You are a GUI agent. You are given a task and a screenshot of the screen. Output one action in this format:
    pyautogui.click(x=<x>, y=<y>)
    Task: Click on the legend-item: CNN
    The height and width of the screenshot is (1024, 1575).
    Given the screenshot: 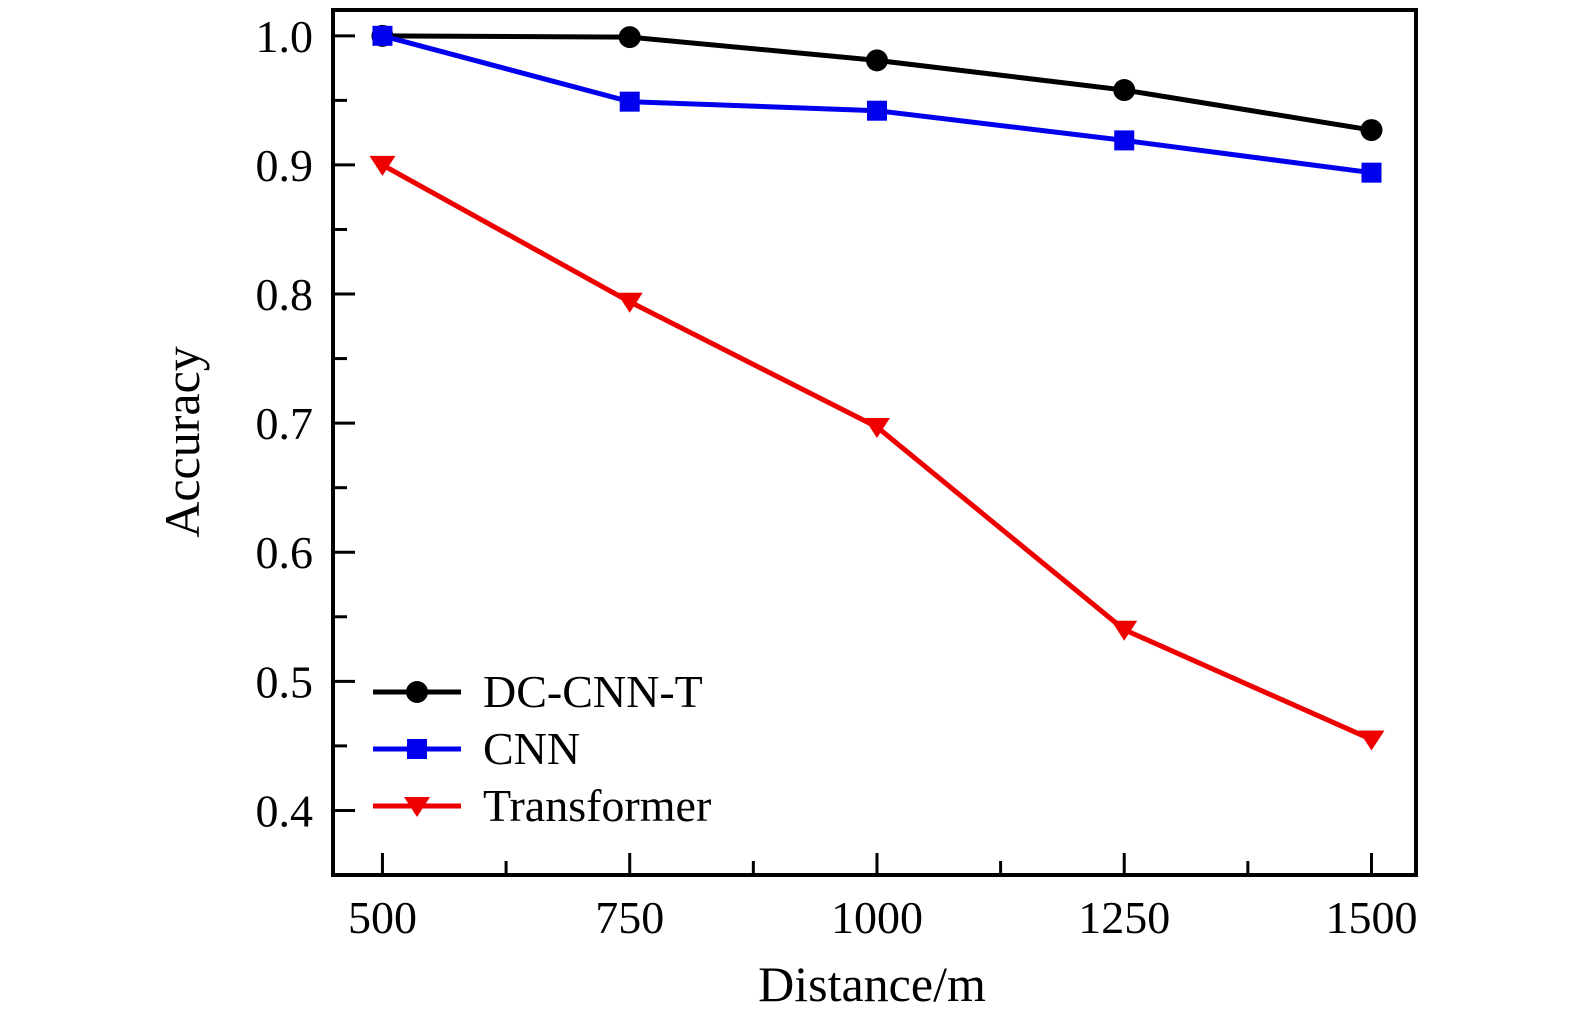 What is the action you would take?
    pyautogui.click(x=541, y=748)
    